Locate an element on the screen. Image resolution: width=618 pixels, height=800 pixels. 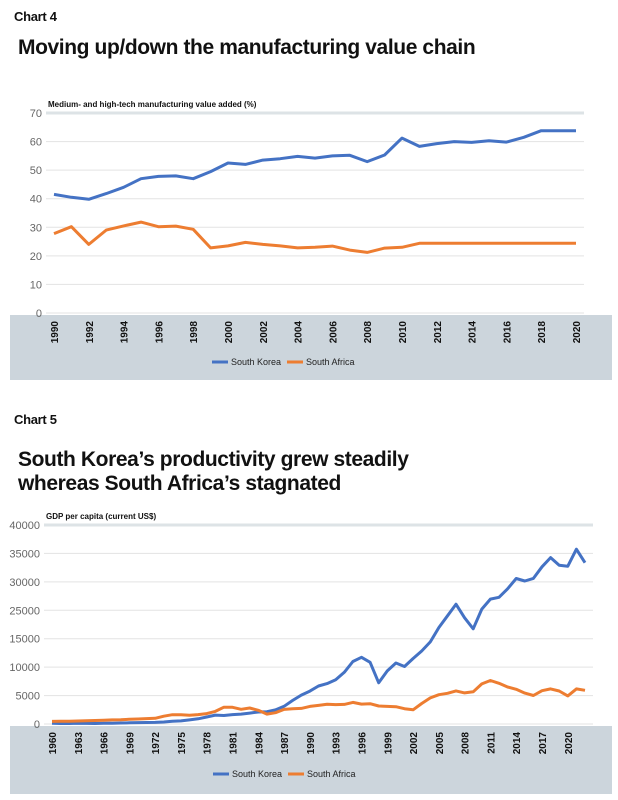
y-tick-label: 10 is located at coordinates (36, 285).